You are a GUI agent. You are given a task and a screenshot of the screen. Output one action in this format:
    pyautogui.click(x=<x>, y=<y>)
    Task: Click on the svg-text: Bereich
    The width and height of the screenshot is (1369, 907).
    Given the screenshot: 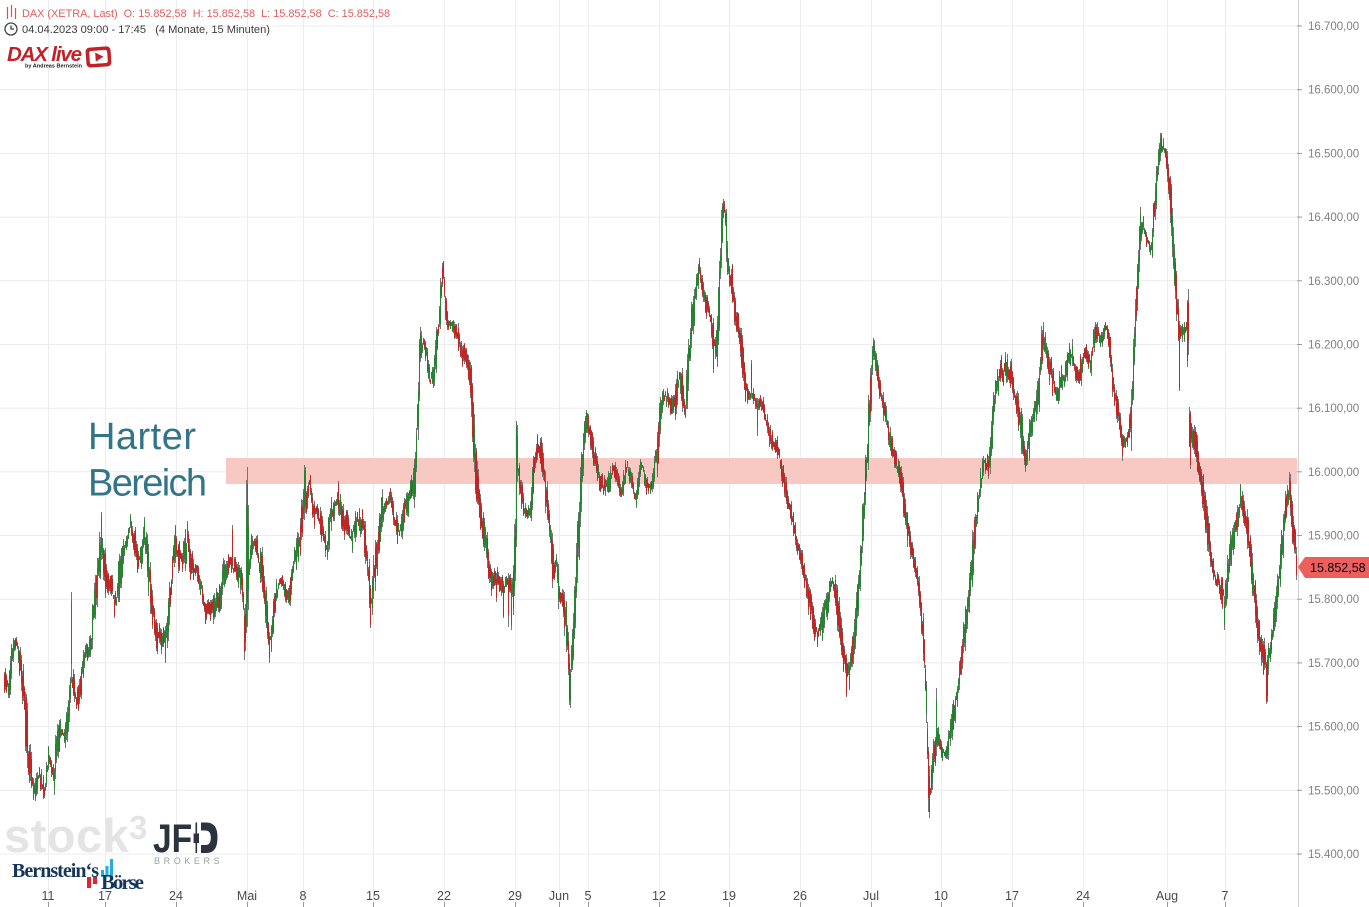 What is the action you would take?
    pyautogui.click(x=147, y=484)
    